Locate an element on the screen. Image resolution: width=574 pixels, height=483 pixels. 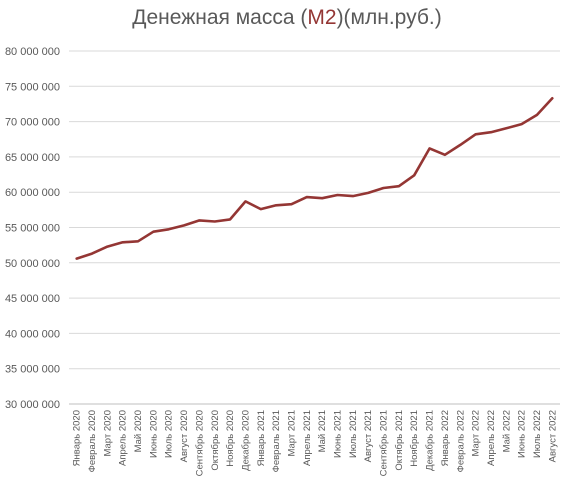
chart-title-part-1: Денежная масса ( is located at coordinates (220, 17).